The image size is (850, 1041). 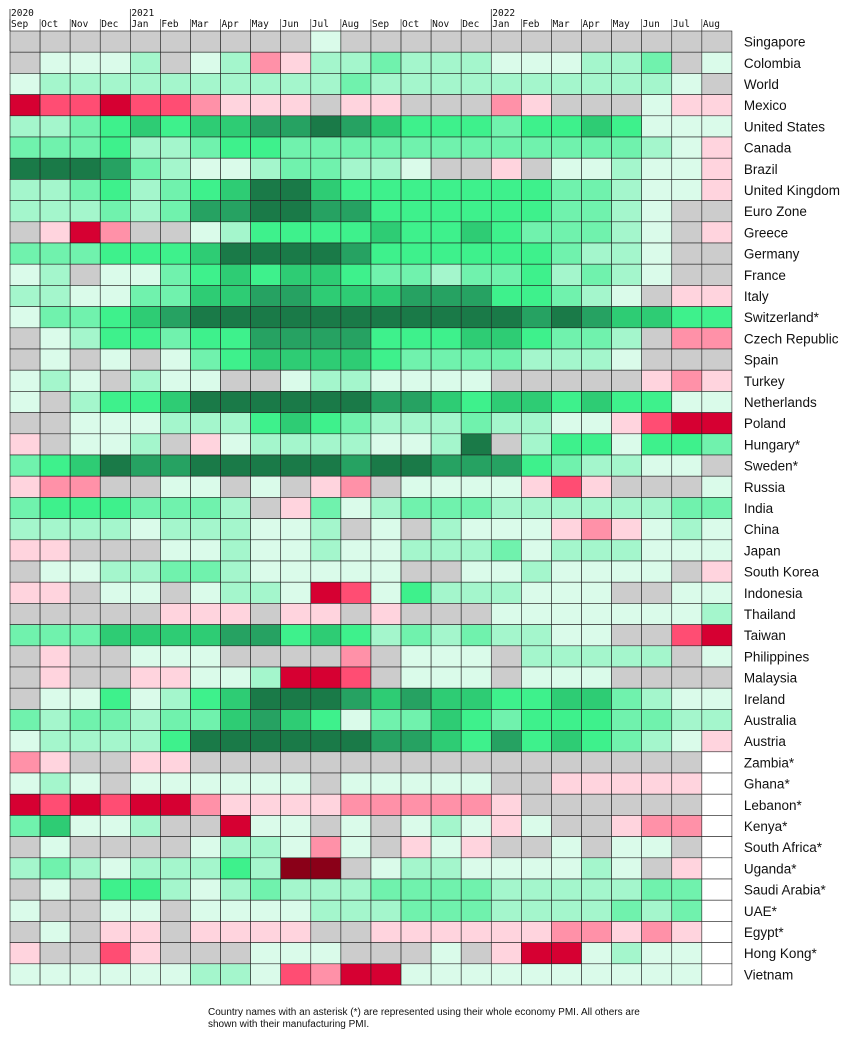 What do you see at coordinates (772, 444) in the screenshot?
I see `country-label: Hungary*` at bounding box center [772, 444].